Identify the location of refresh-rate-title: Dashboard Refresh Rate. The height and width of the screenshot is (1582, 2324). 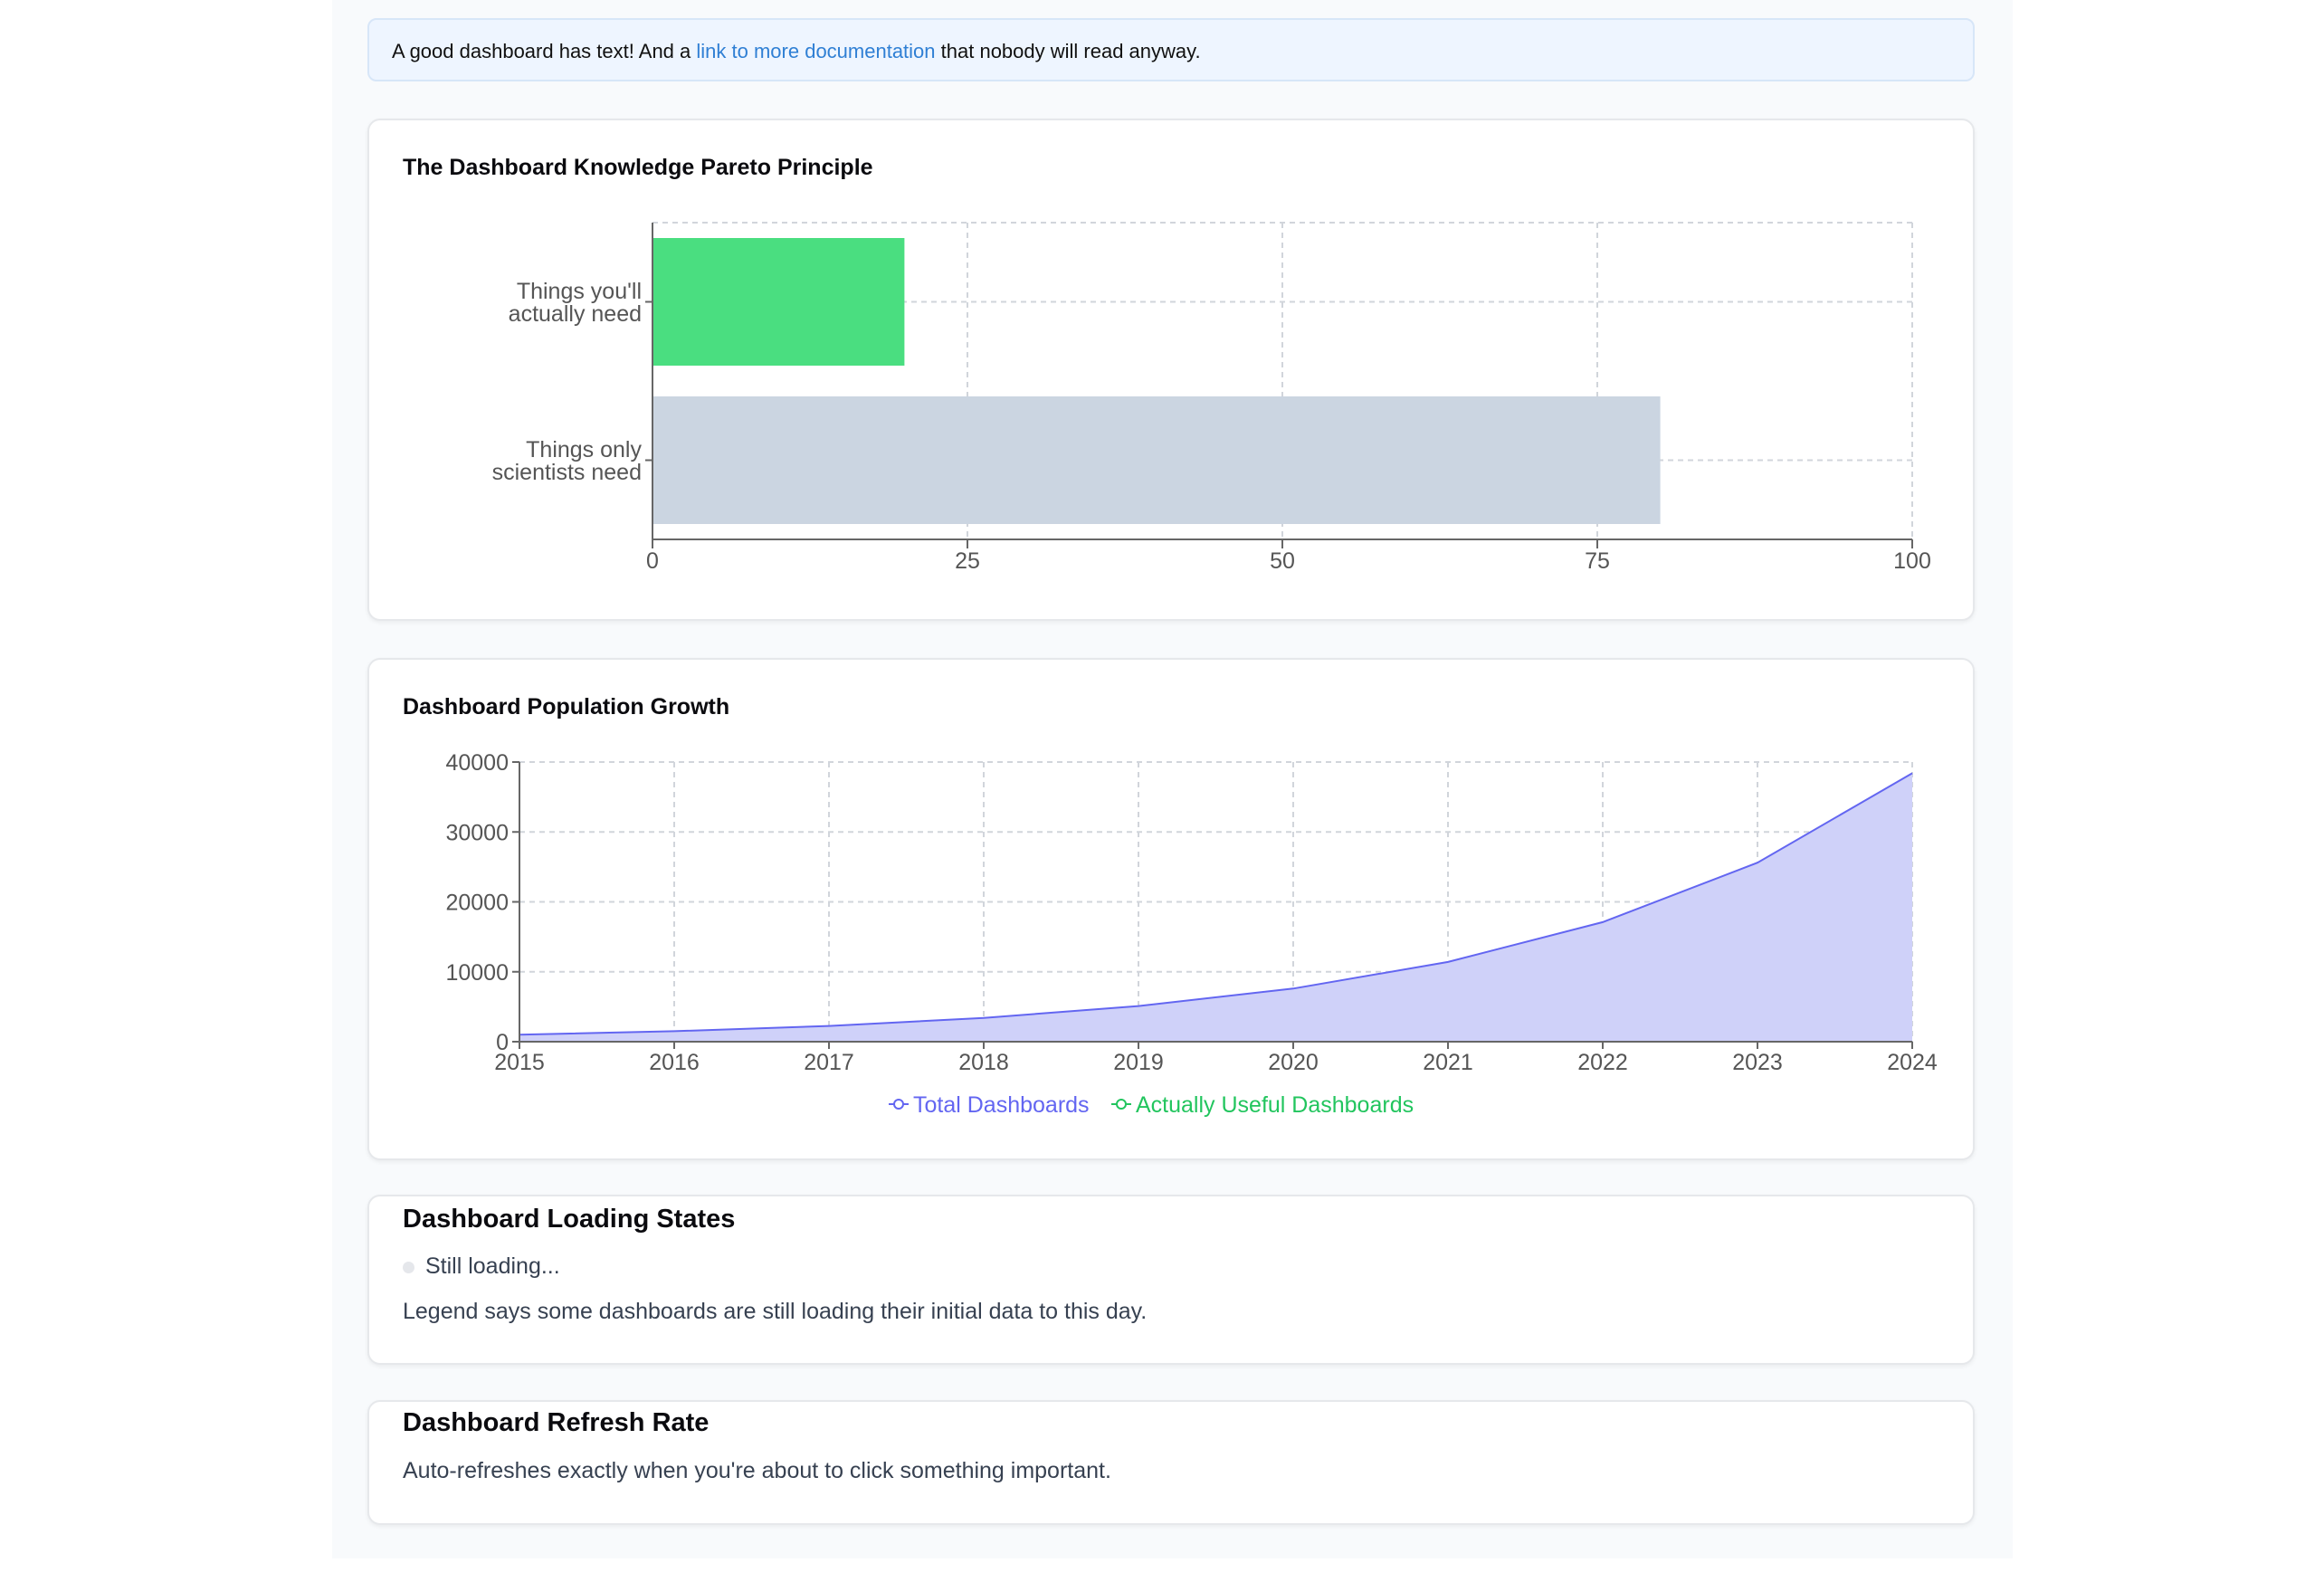
(557, 1422).